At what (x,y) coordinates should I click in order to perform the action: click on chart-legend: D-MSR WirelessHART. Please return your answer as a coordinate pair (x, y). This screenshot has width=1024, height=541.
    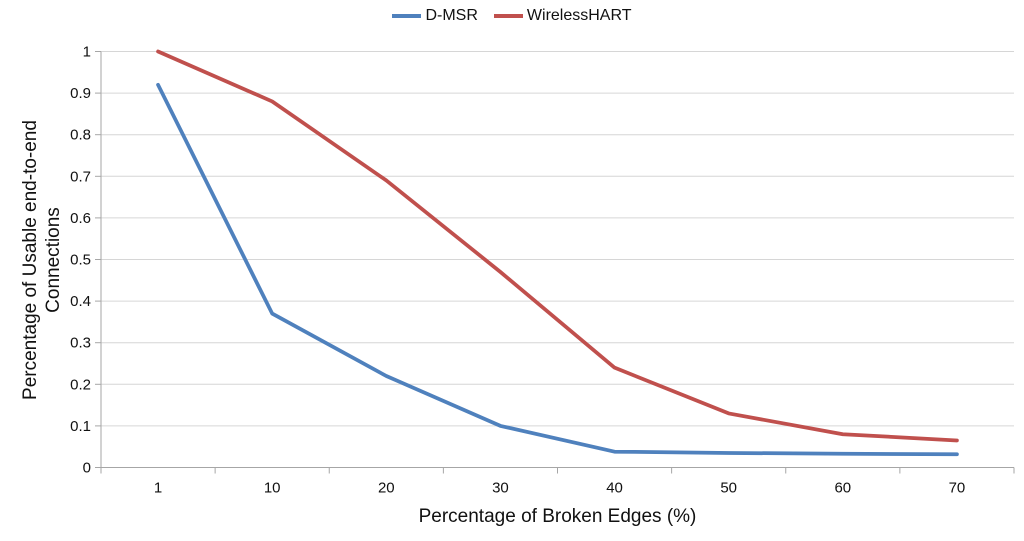
    Looking at the image, I should click on (512, 16).